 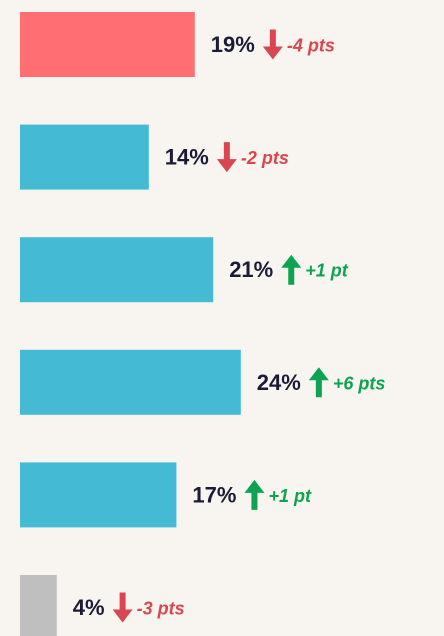 What do you see at coordinates (161, 609) in the screenshot?
I see `change-label: -3 pts` at bounding box center [161, 609].